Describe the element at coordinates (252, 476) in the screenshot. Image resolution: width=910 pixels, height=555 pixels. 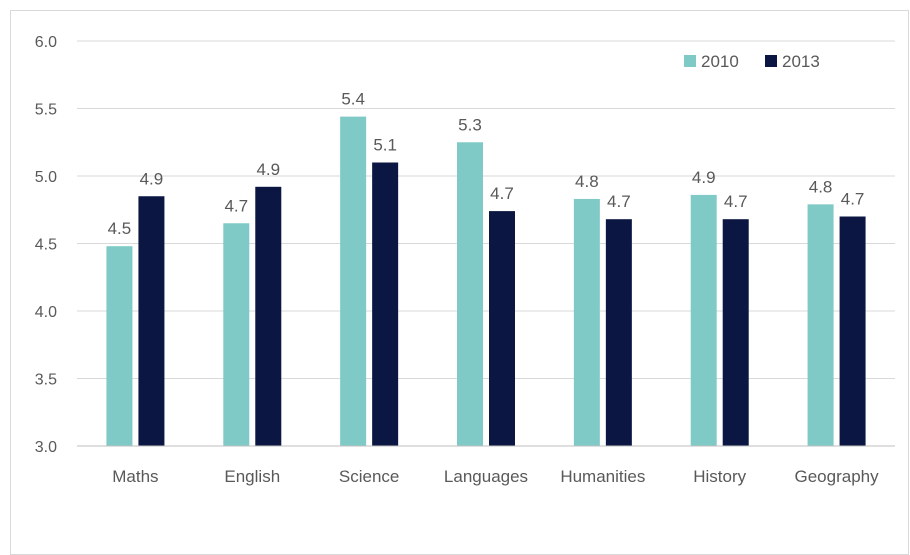
I see `x-tick-label: English` at that location.